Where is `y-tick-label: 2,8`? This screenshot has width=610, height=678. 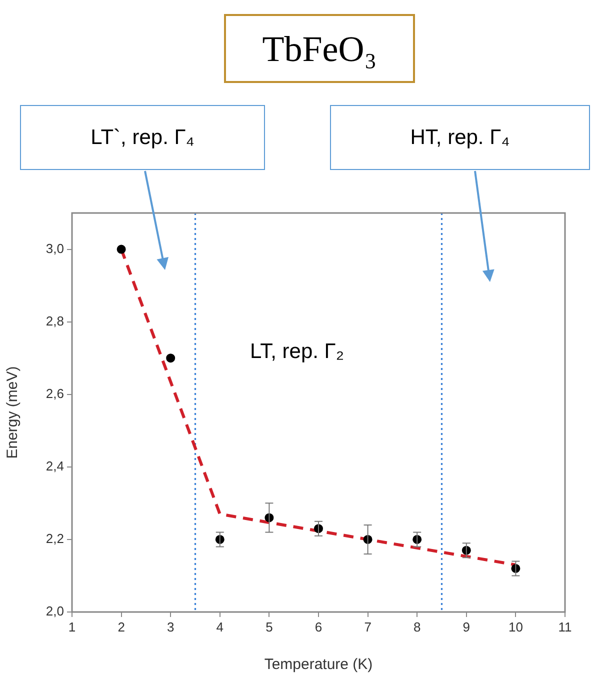
y-tick-label: 2,8 is located at coordinates (55, 320).